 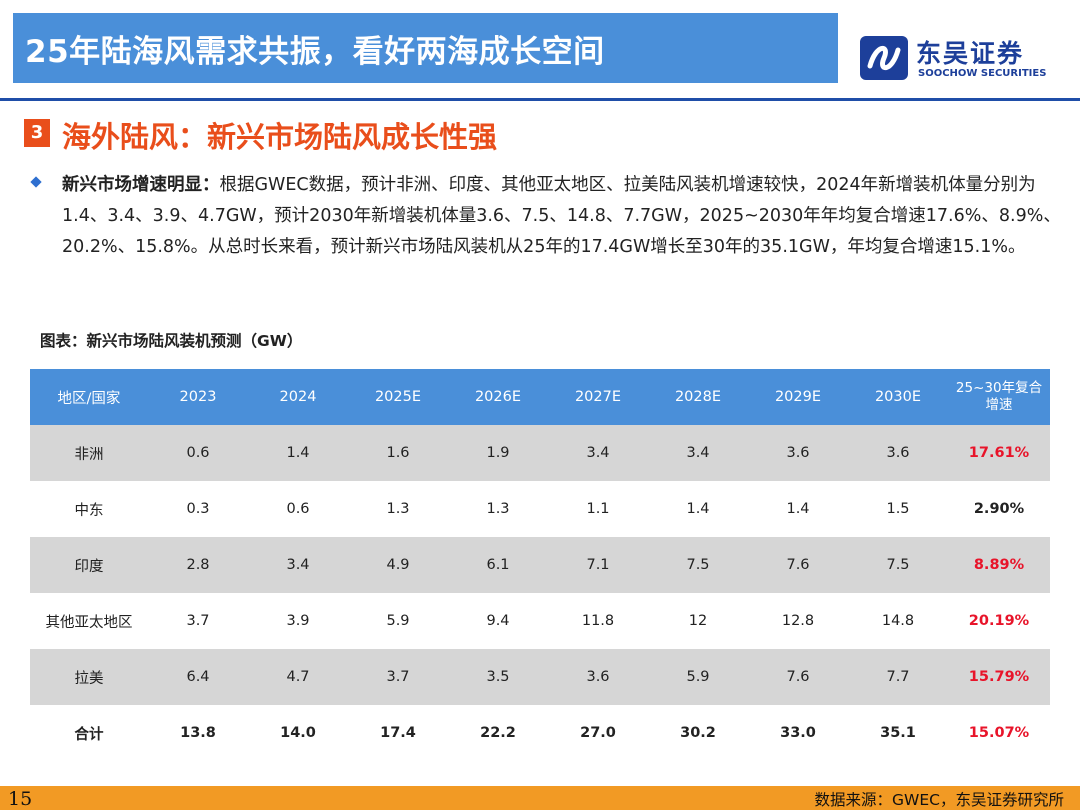 What do you see at coordinates (198, 397) in the screenshot?
I see `header-cell: 2023` at bounding box center [198, 397].